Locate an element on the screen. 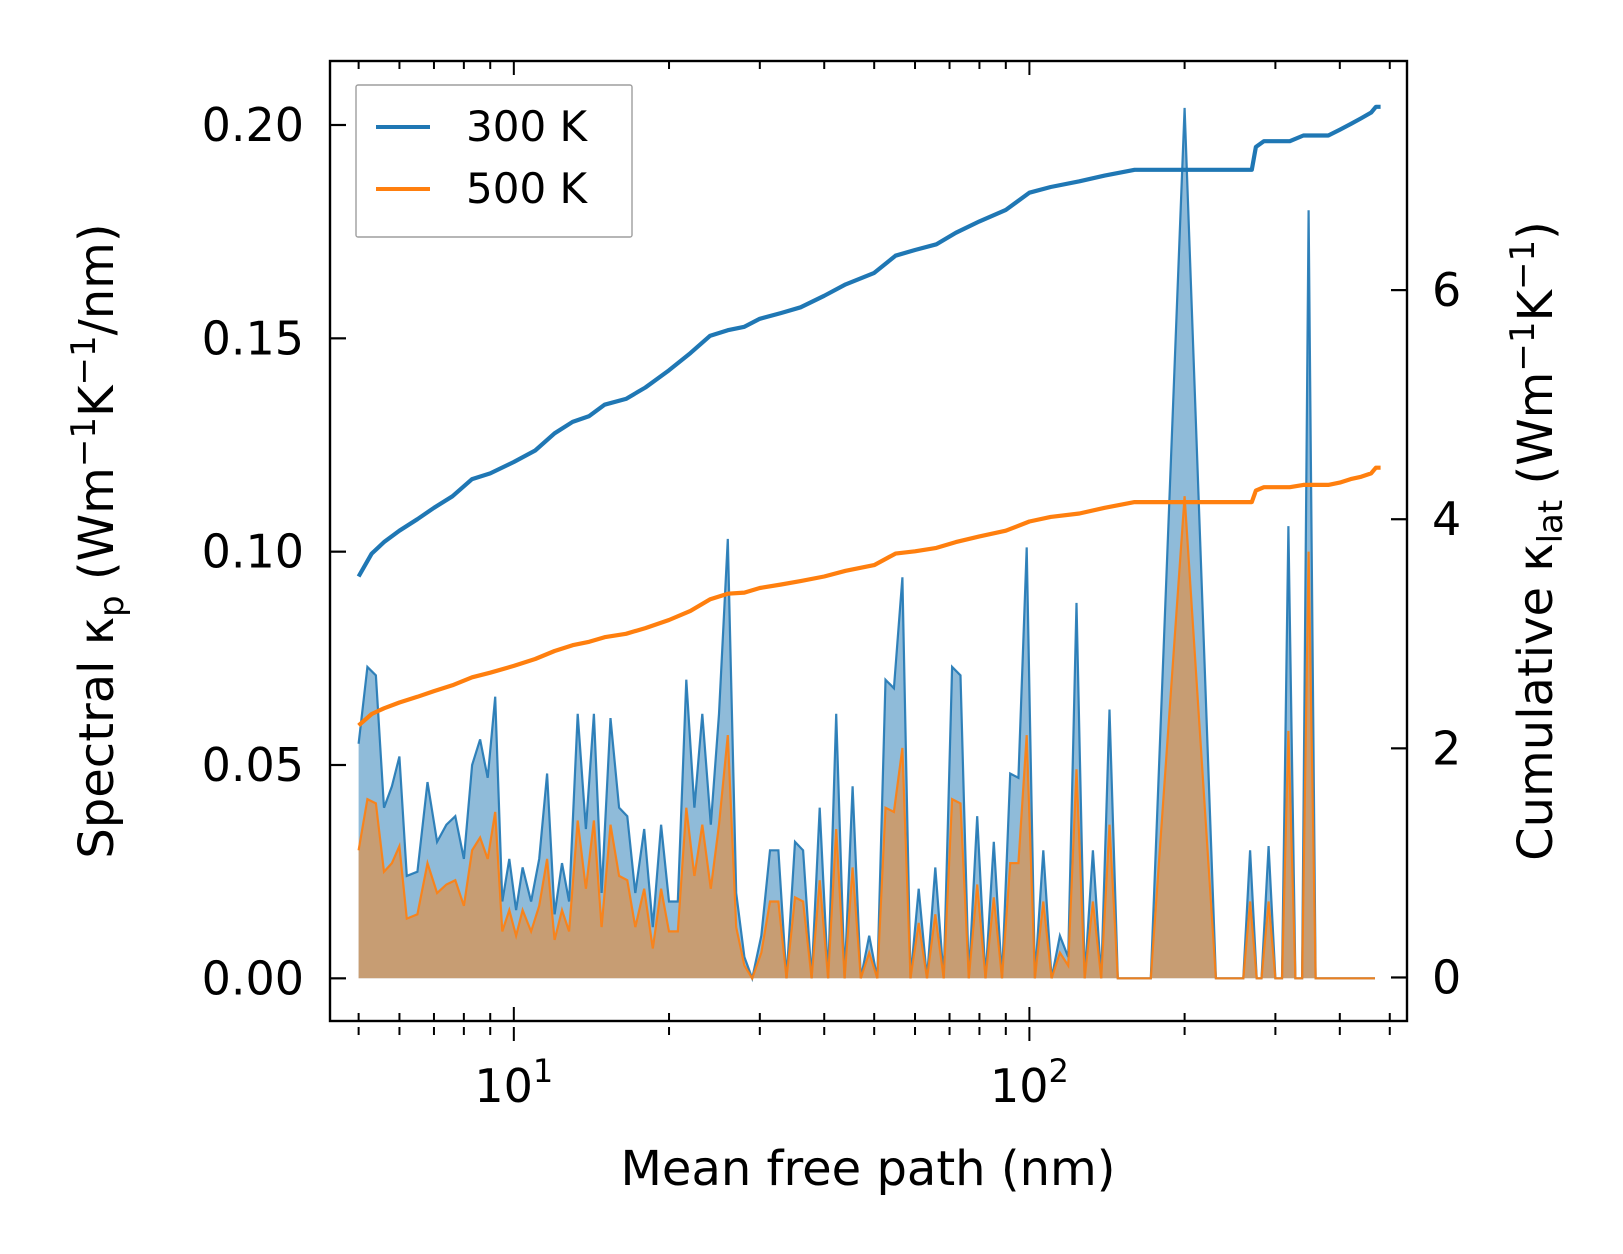 The width and height of the screenshot is (1623, 1254). y-right-tick-label: 2 is located at coordinates (1446, 748).